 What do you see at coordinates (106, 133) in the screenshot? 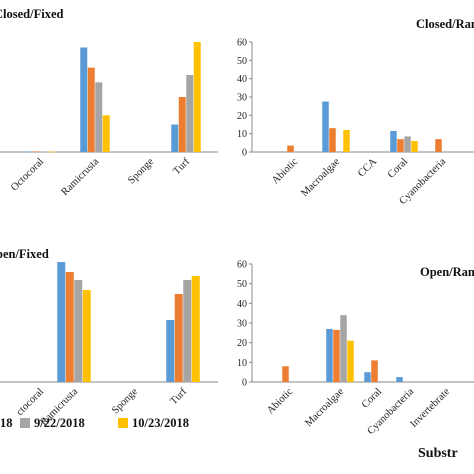
I see `bar-1-s4-c1` at bounding box center [106, 133].